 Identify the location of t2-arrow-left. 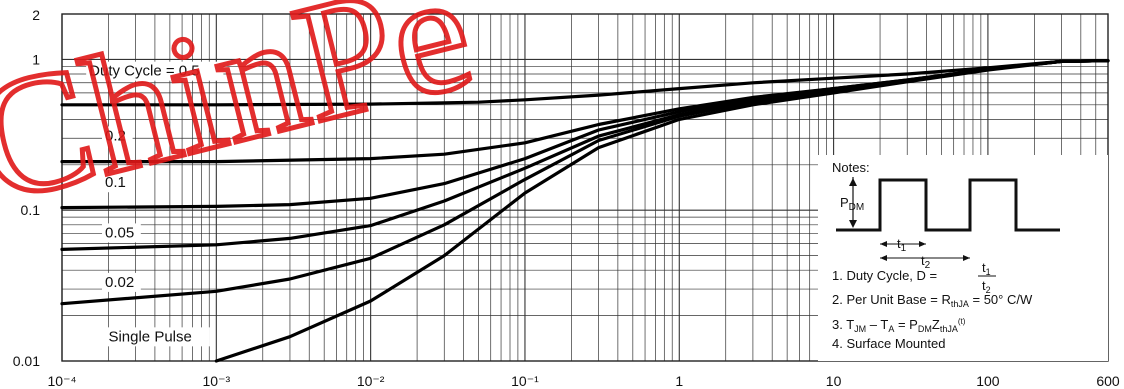
(883, 258).